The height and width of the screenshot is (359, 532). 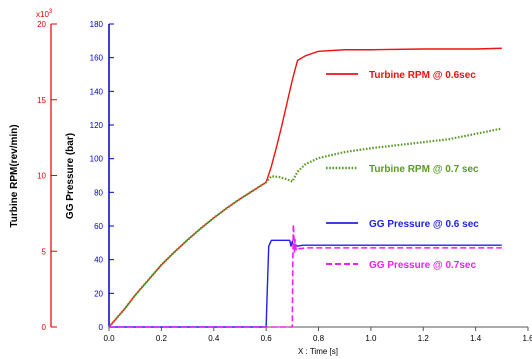 What do you see at coordinates (422, 265) in the screenshot?
I see `legend-label-4: GG Pressure @ 0.7sec` at bounding box center [422, 265].